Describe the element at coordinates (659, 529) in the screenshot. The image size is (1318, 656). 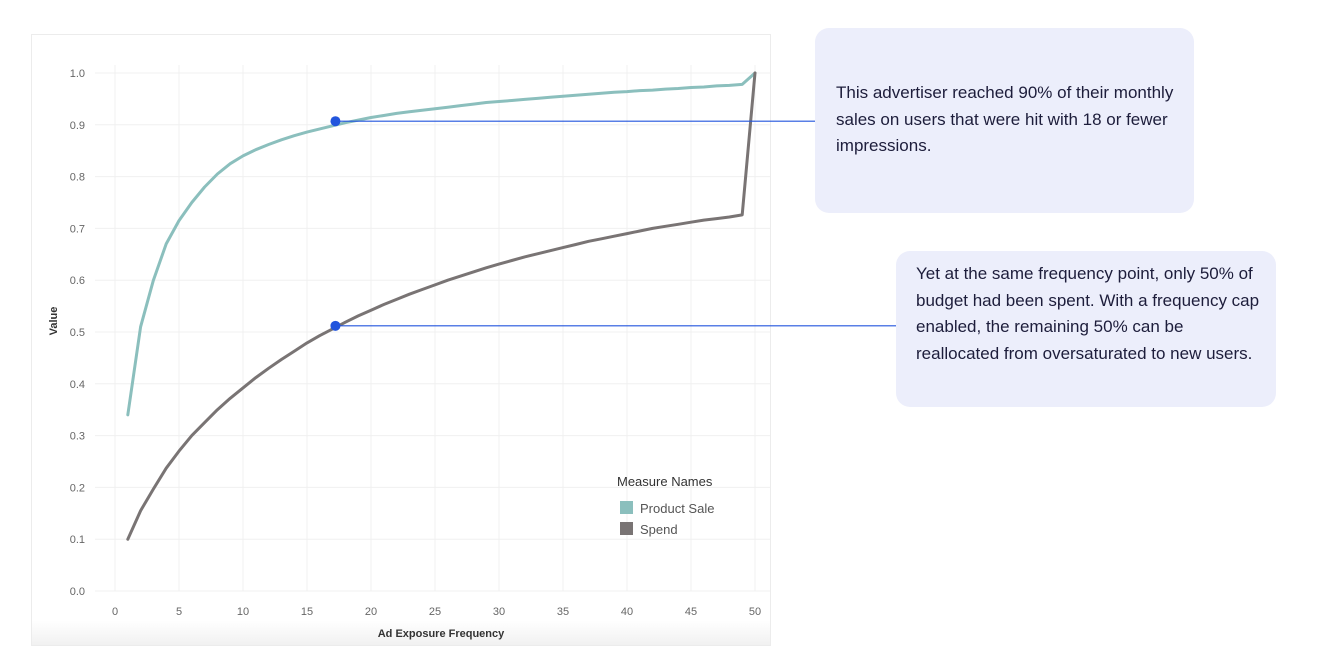
I see `legend-label: Spend` at that location.